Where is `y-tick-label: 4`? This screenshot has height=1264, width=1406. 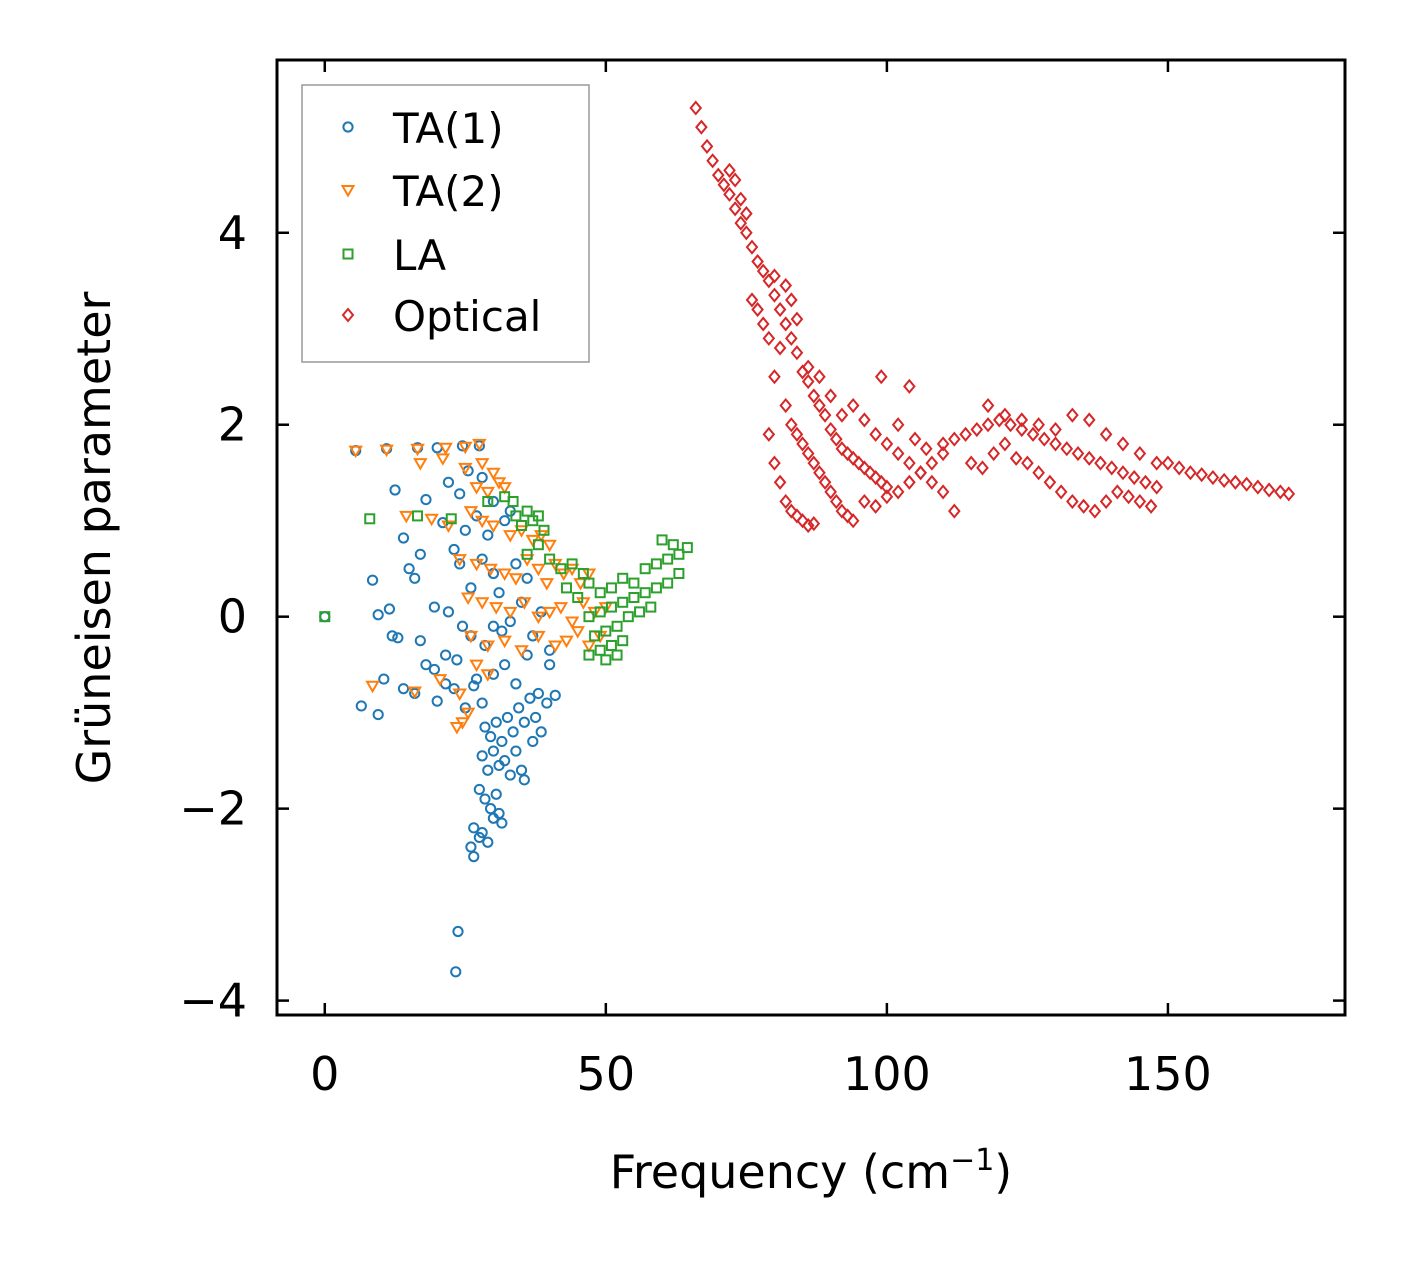 y-tick-label: 4 is located at coordinates (232, 233).